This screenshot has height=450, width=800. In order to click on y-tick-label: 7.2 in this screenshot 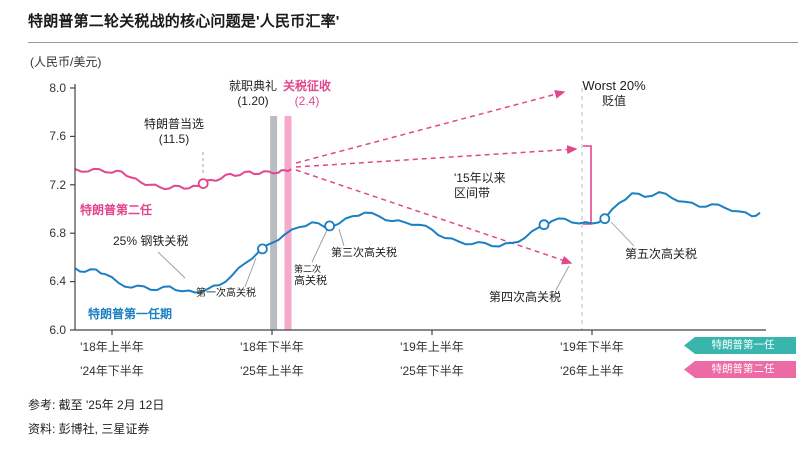, I will do `click(57, 185)`.